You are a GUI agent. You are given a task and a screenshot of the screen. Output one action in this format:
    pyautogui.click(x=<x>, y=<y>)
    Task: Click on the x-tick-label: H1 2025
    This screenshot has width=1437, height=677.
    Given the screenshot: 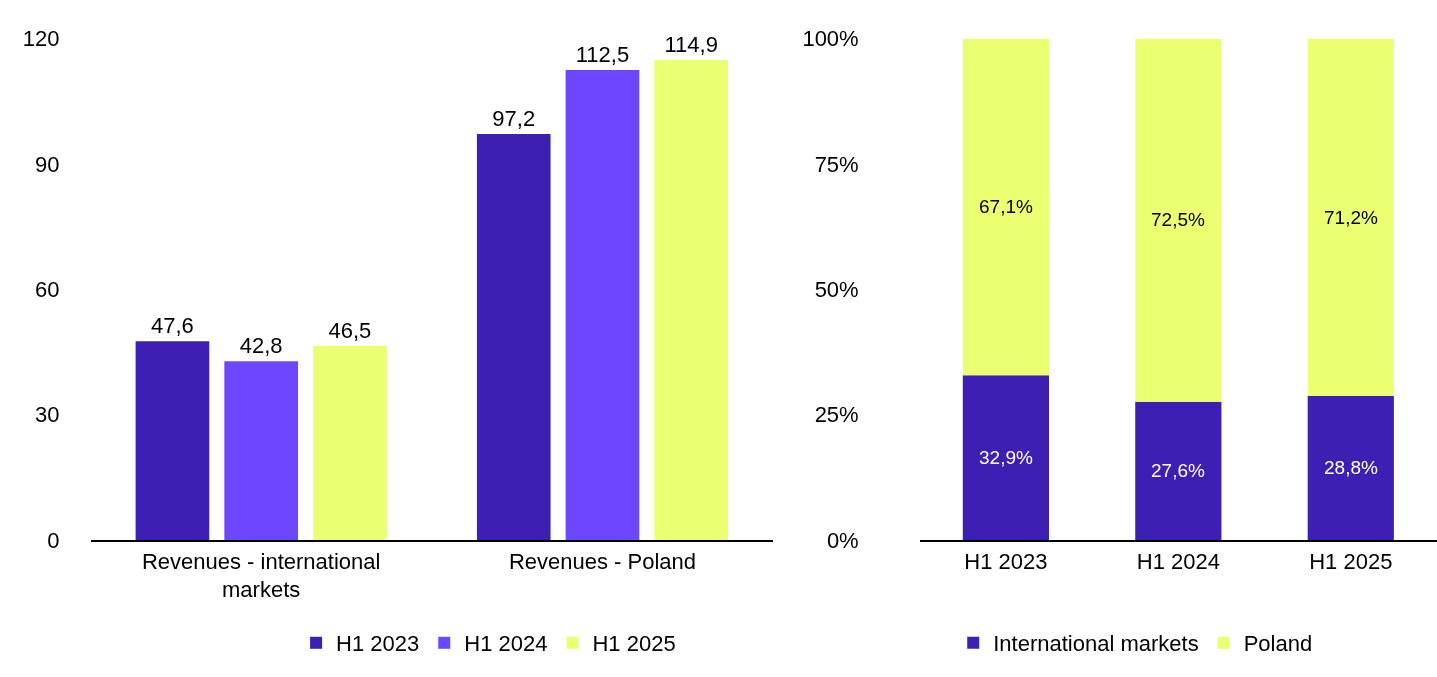 What is the action you would take?
    pyautogui.click(x=1351, y=561)
    